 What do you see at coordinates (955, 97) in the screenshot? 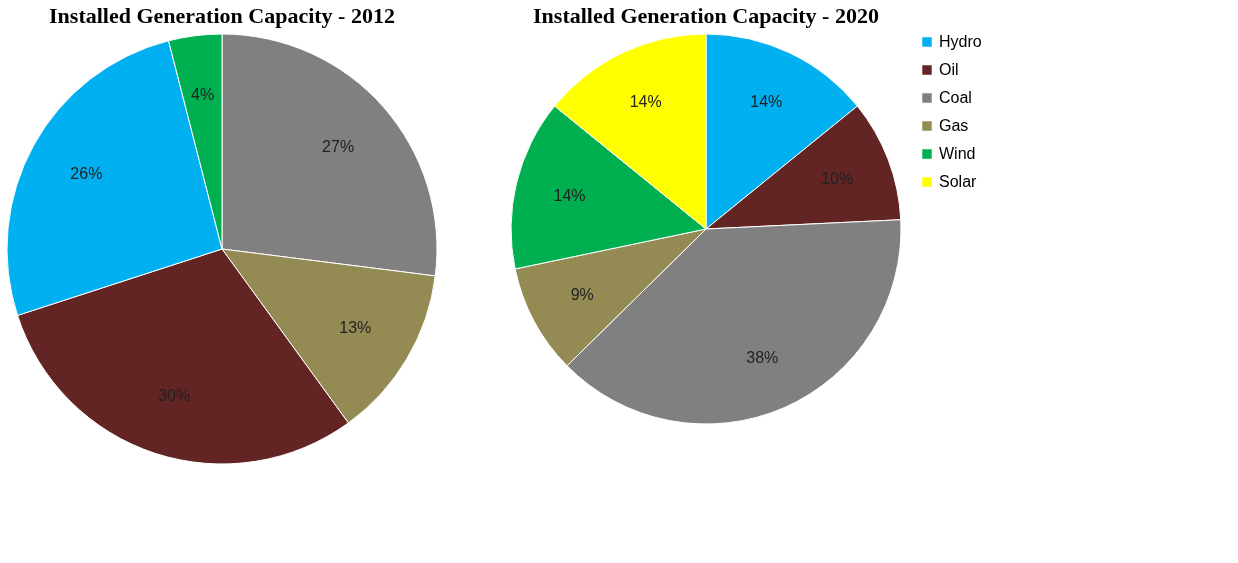
I see `legend-label: Coal` at bounding box center [955, 97].